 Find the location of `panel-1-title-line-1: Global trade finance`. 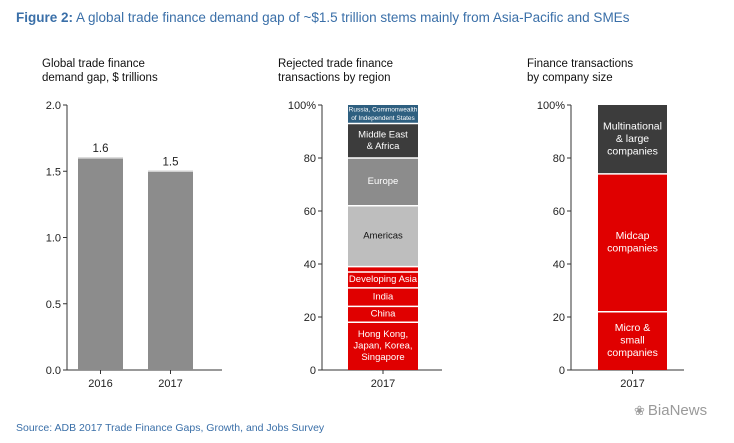

panel-1-title-line-1: Global trade finance is located at coordinates (93, 64).